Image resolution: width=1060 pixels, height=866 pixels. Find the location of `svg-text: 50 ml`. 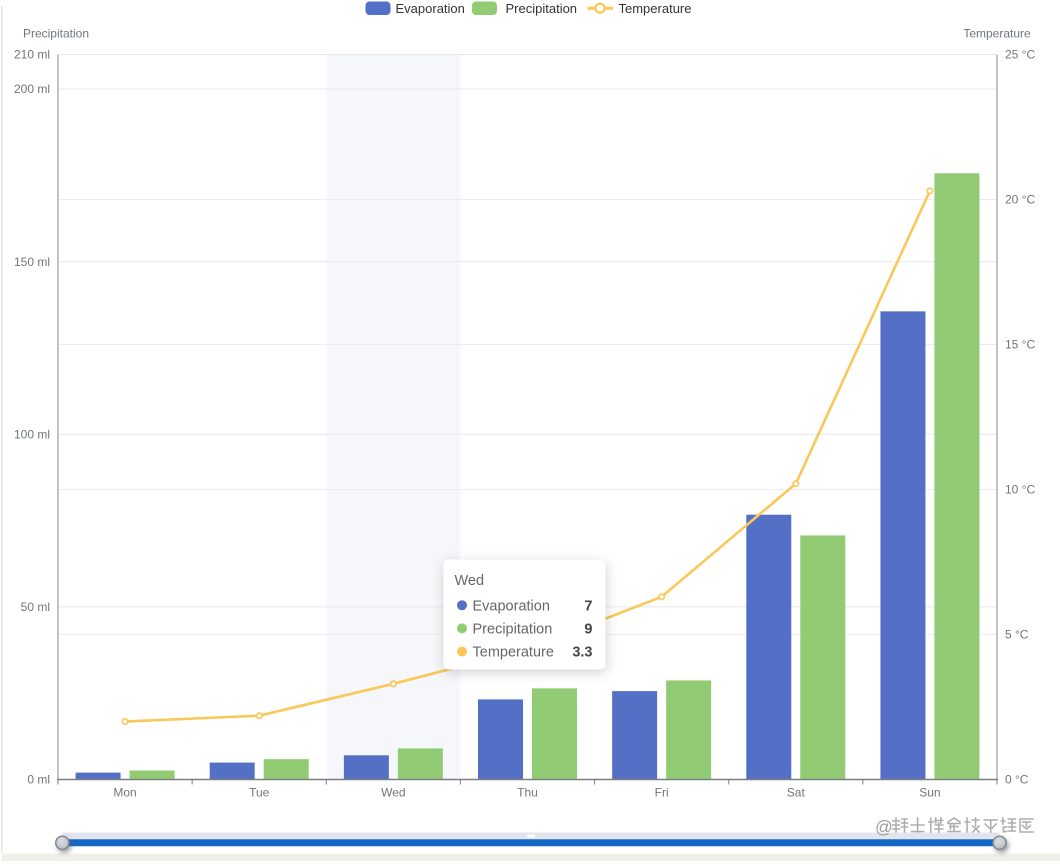

svg-text: 50 ml is located at coordinates (35, 607).